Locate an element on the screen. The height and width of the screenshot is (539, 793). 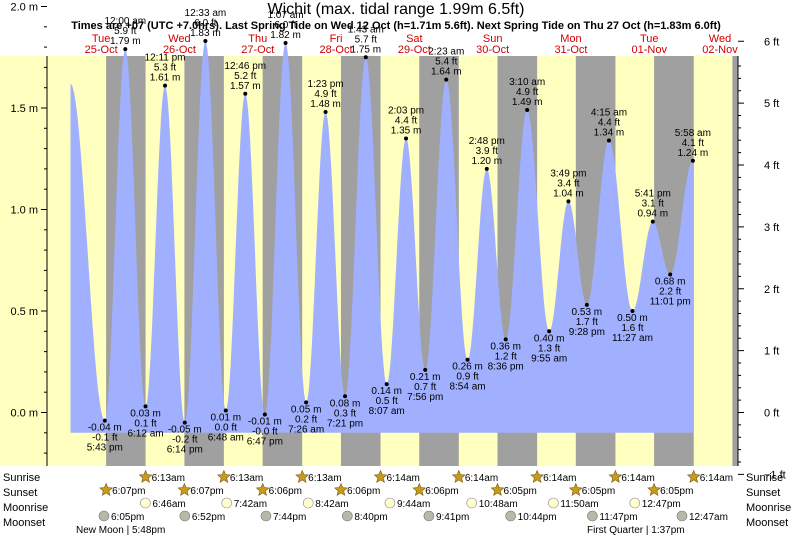
y-tick-label-m: 0.0 m is located at coordinates (24, 414).